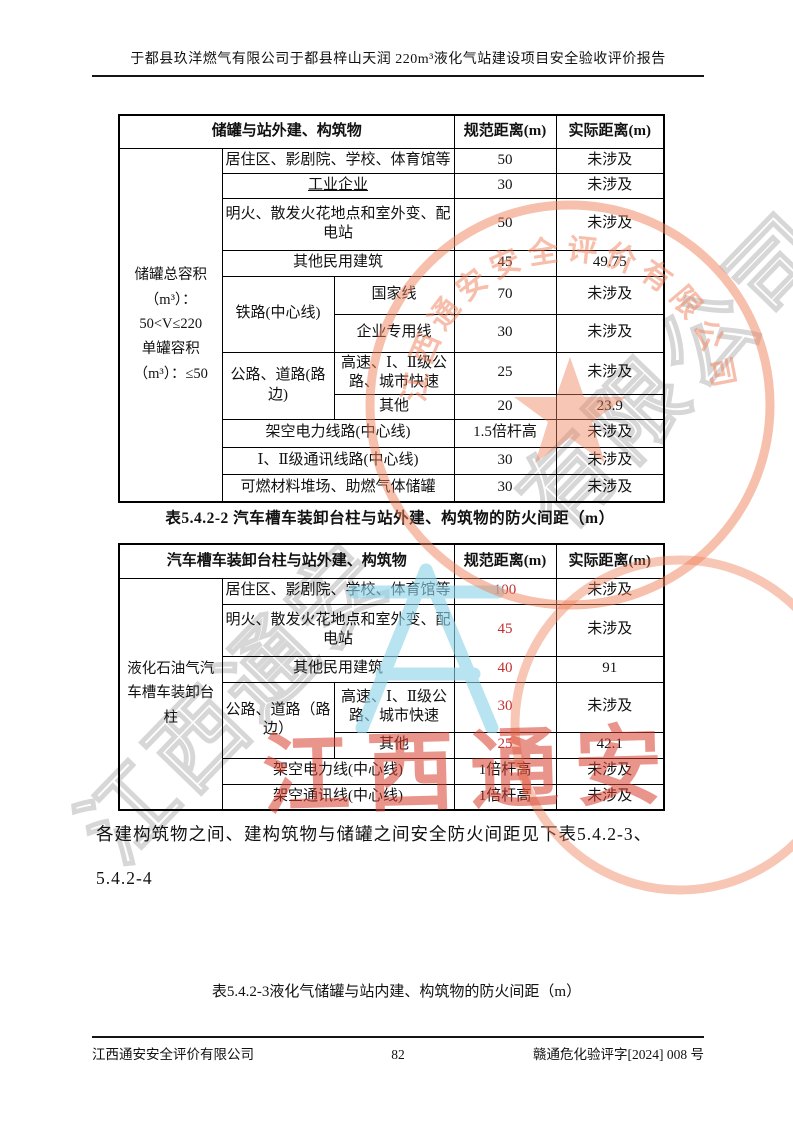  What do you see at coordinates (173, 1054) in the screenshot?
I see `footer-company-name: 江西通安安全评价有限公司` at bounding box center [173, 1054].